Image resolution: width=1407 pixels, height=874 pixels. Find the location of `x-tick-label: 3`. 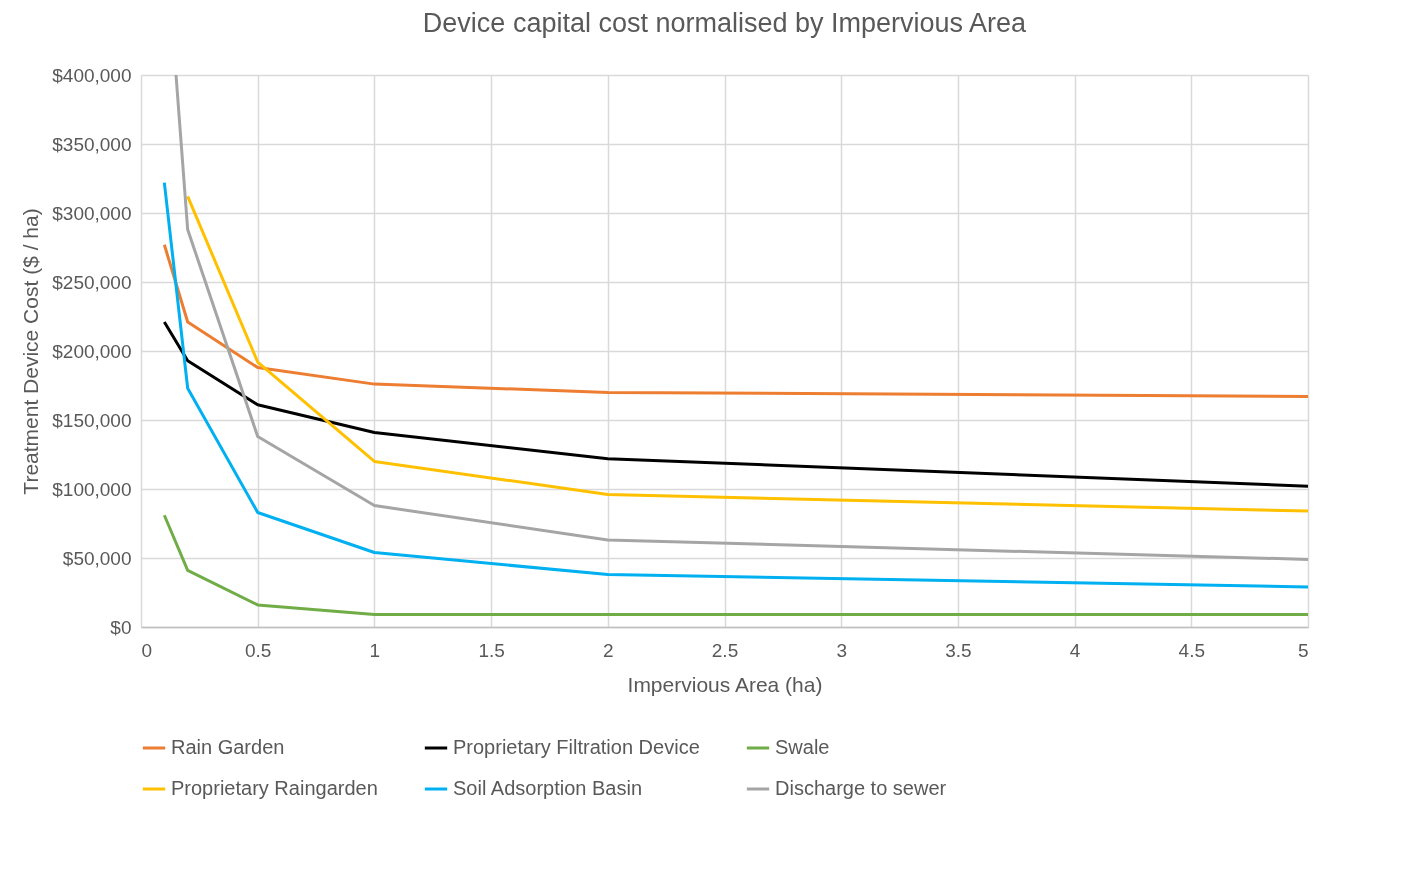

x-tick-label: 3 is located at coordinates (841, 650).